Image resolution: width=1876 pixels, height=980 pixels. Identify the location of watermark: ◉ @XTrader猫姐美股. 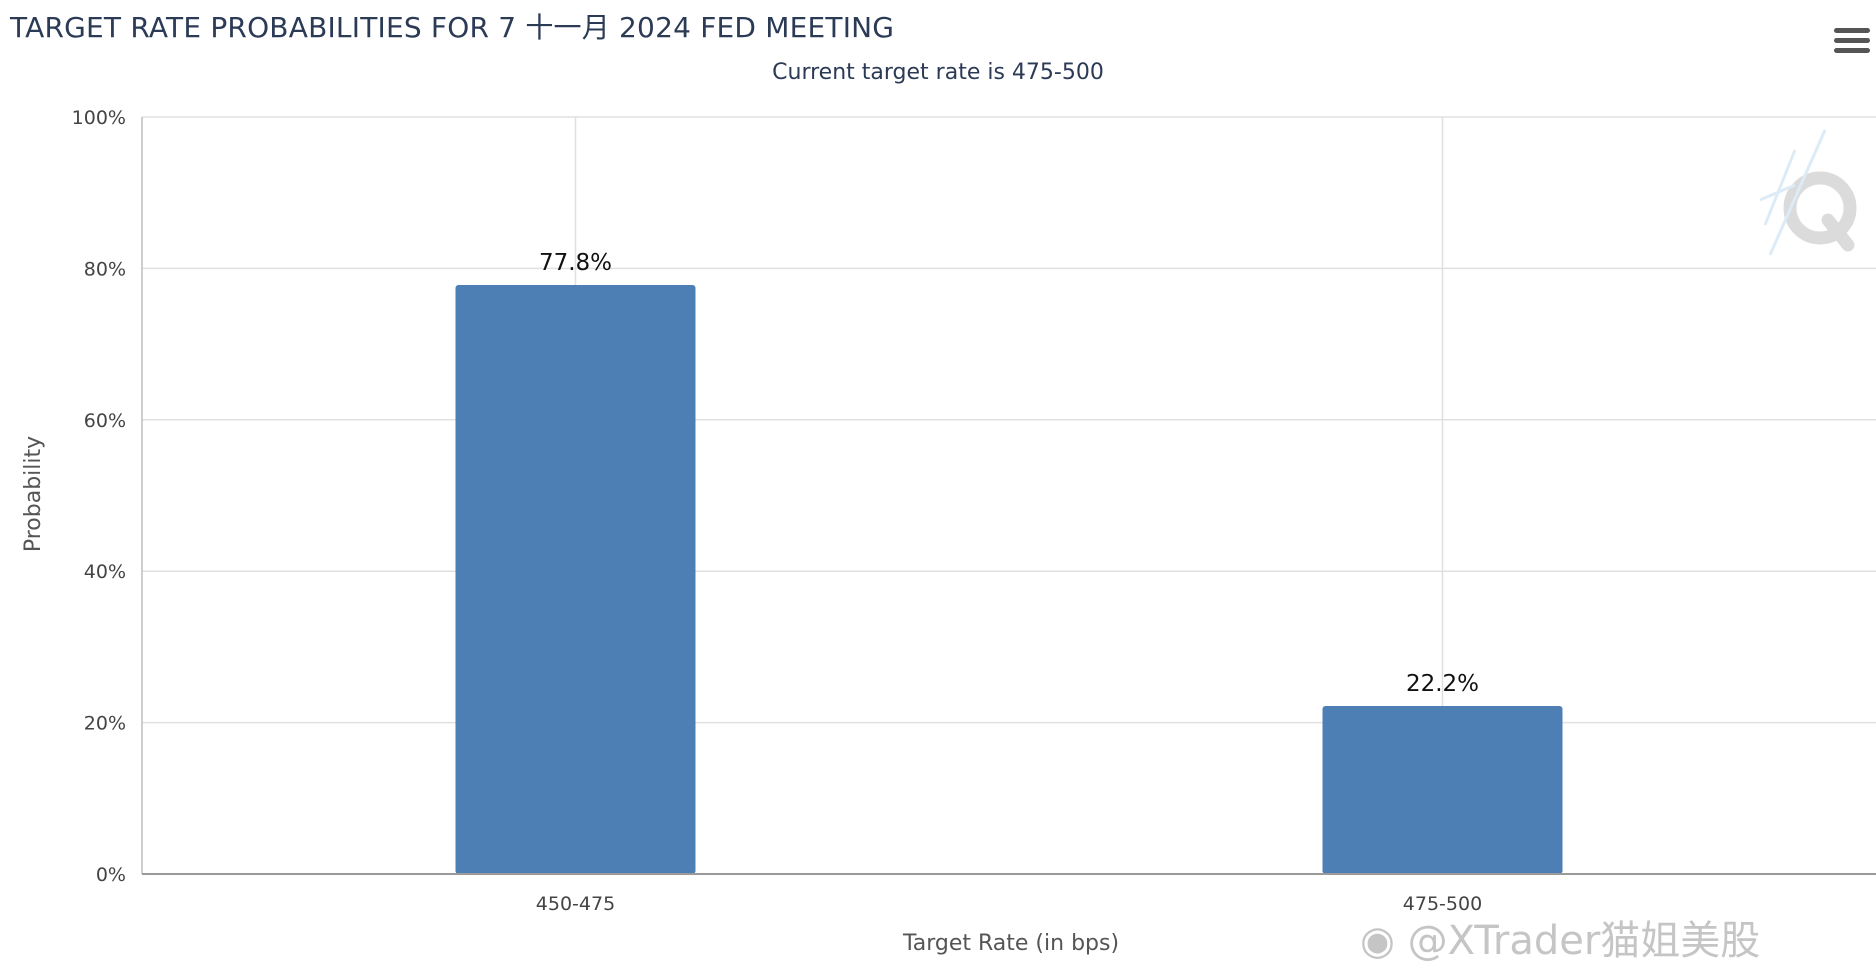
(1560, 937).